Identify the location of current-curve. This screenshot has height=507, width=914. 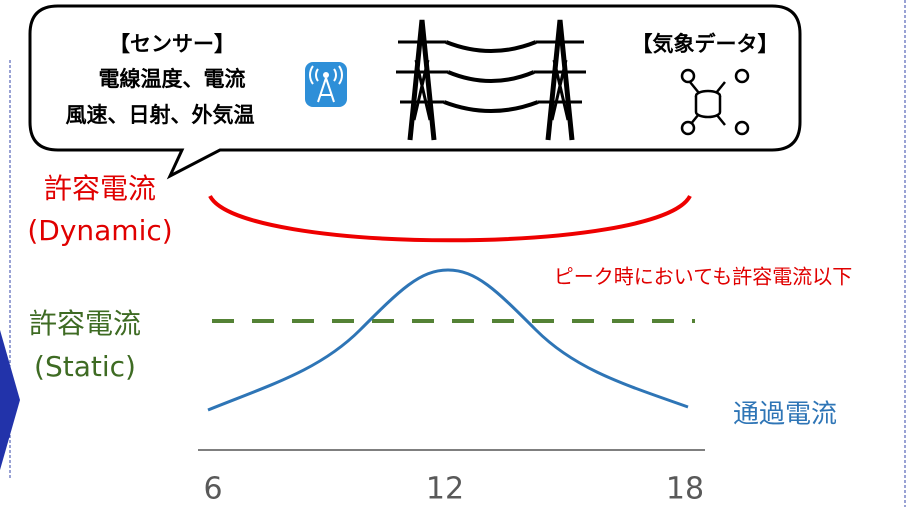
(448, 340).